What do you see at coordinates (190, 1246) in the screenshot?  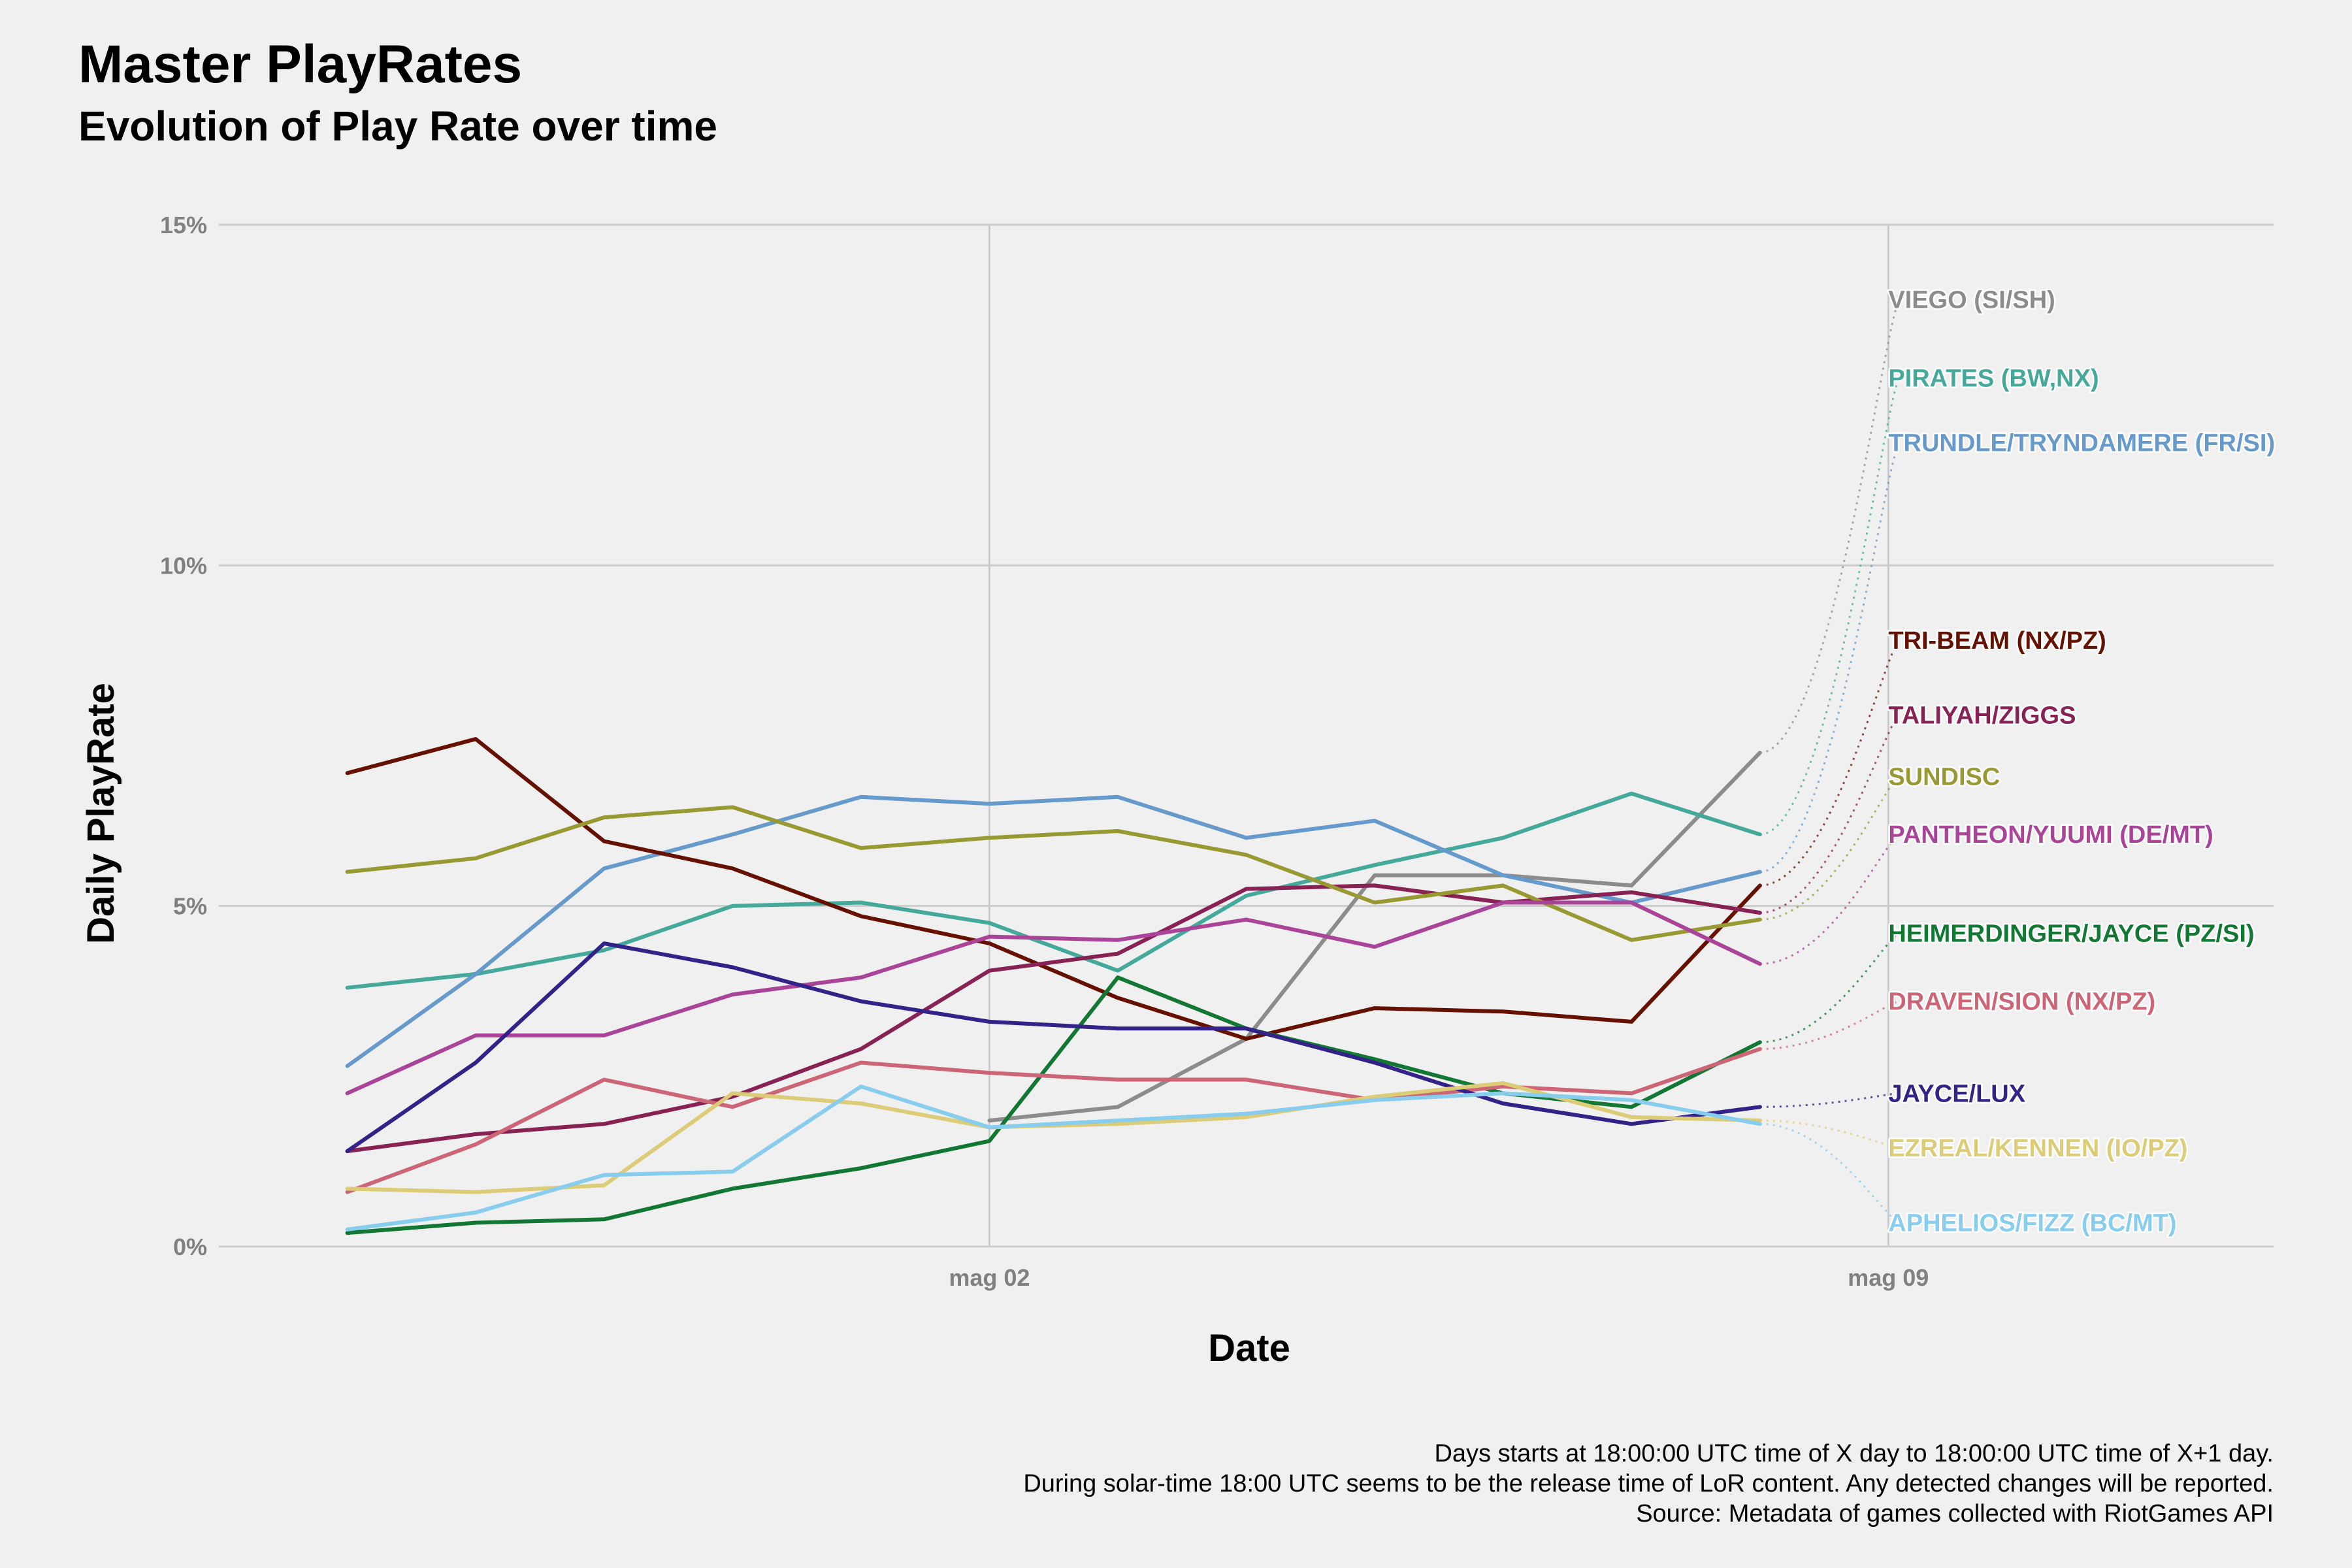 I see `y-tick-label-0: 0%` at bounding box center [190, 1246].